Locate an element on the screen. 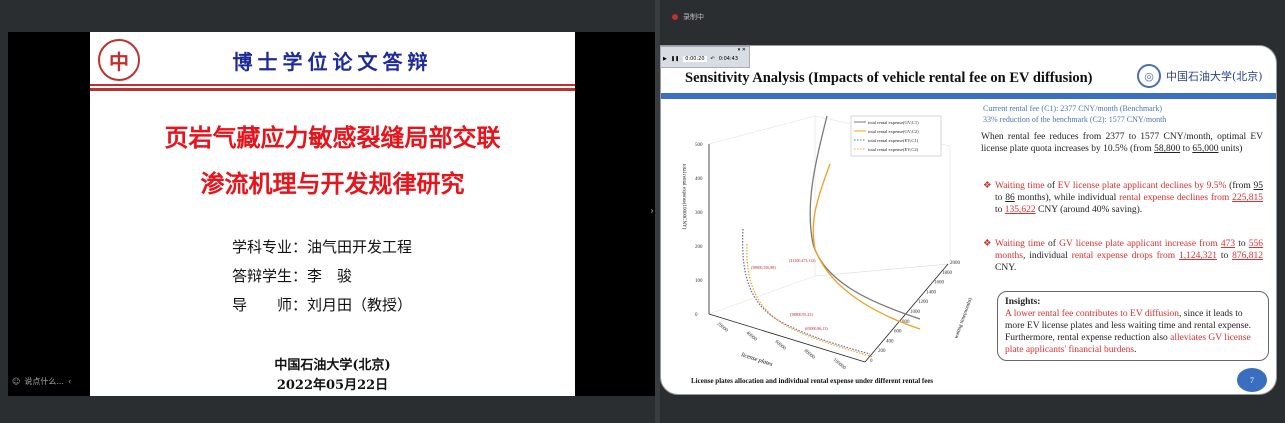 The height and width of the screenshot is (423, 1285). x-tick-label: 60000 is located at coordinates (780, 346).